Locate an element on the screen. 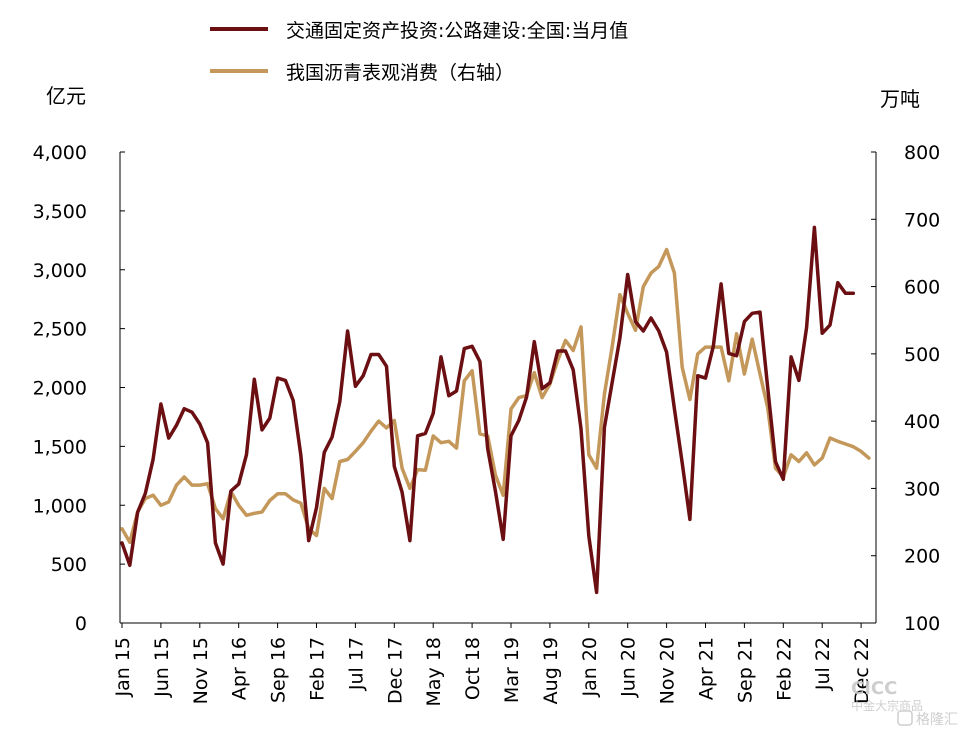 Image resolution: width=973 pixels, height=733 pixels. x-tick-label: Jul 22 is located at coordinates (823, 664).